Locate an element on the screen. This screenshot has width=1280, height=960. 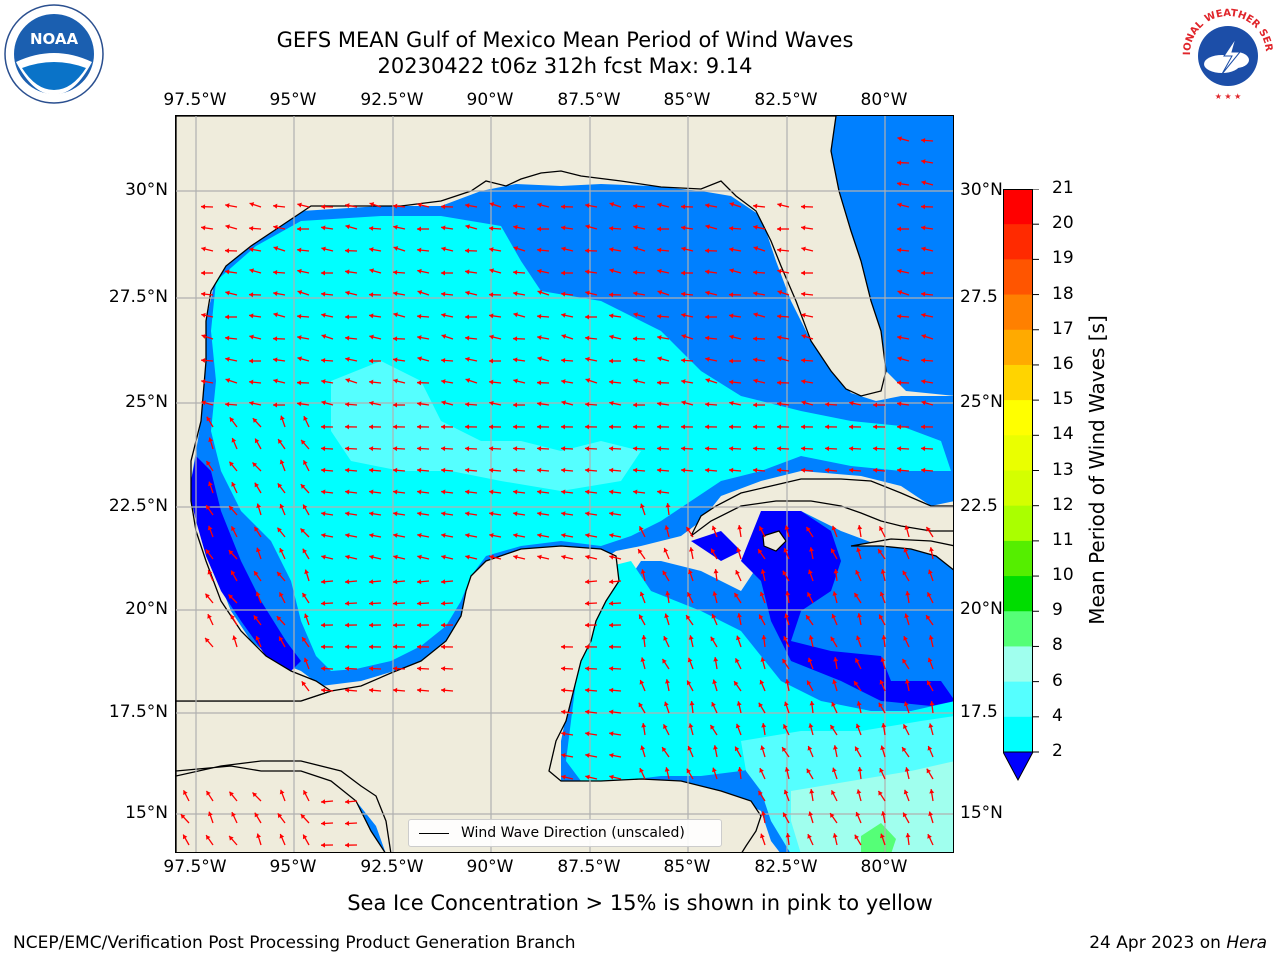
colorbar-tick-label: 21 is located at coordinates (1063, 188).